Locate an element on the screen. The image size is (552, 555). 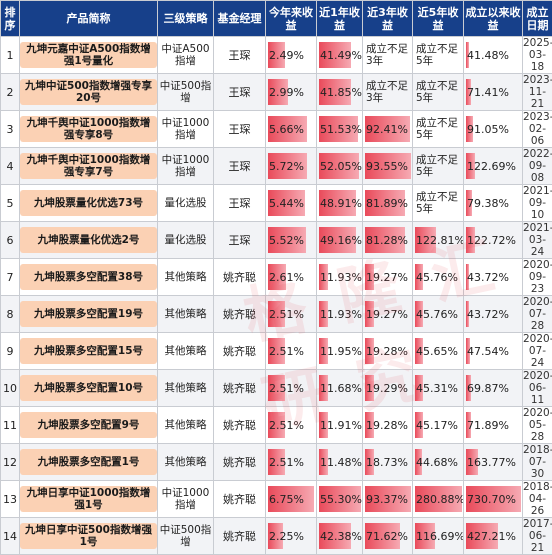
product-name: 九坤股票多空配置9号 is located at coordinates (88, 425).